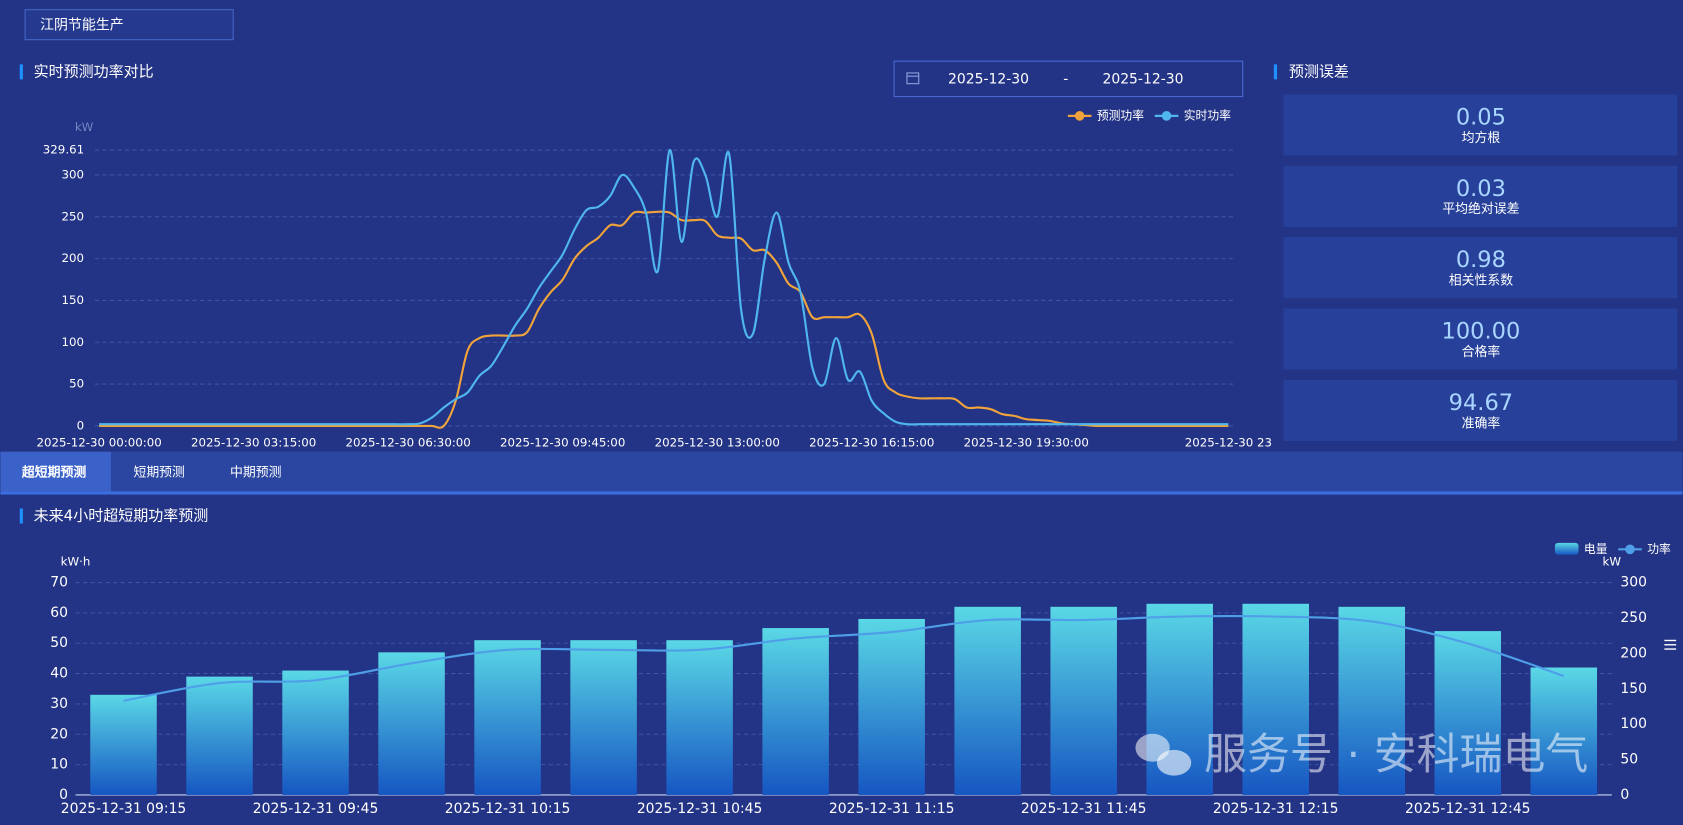  What do you see at coordinates (844, 658) in the screenshot?
I see `series-line` at bounding box center [844, 658].